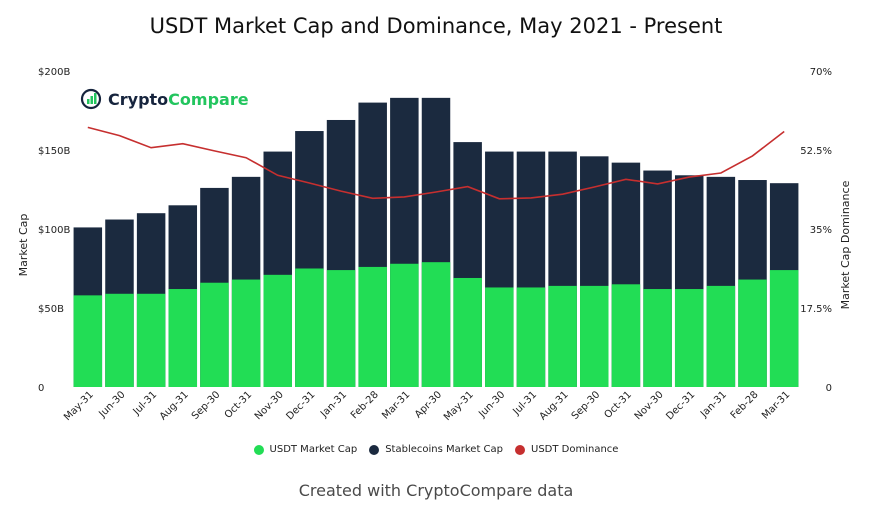 The width and height of the screenshot is (872, 514). I want to click on dominance-line-group, so click(436, 163).